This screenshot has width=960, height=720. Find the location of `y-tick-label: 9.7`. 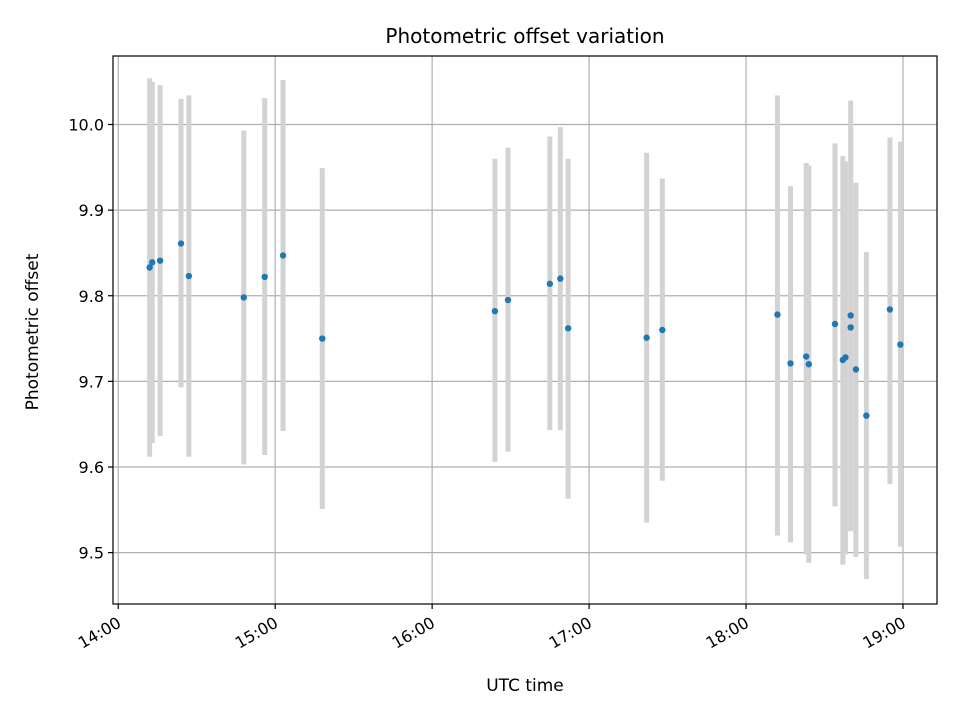

y-tick-label: 9.7 is located at coordinates (91, 381).